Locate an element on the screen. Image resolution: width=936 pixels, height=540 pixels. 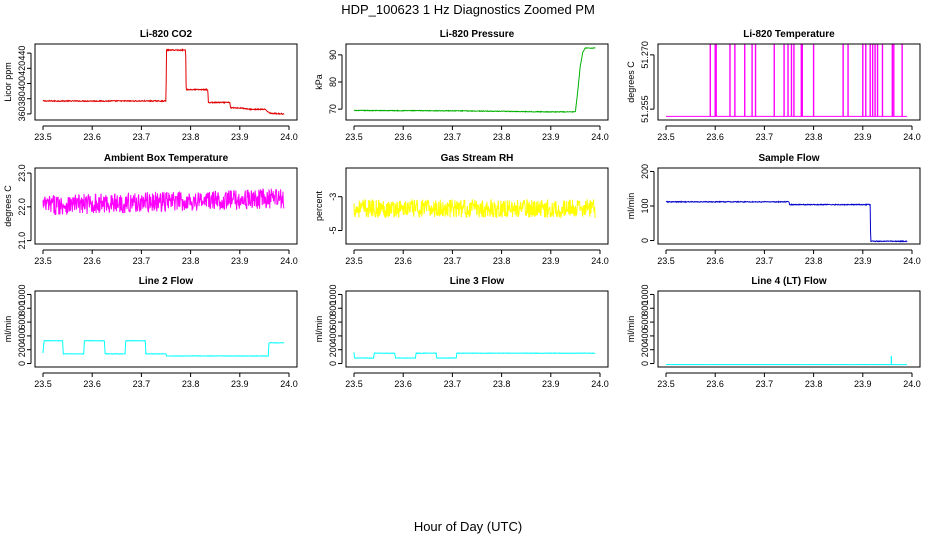
chart-title: Line 3 Flow is located at coordinates (477, 281).